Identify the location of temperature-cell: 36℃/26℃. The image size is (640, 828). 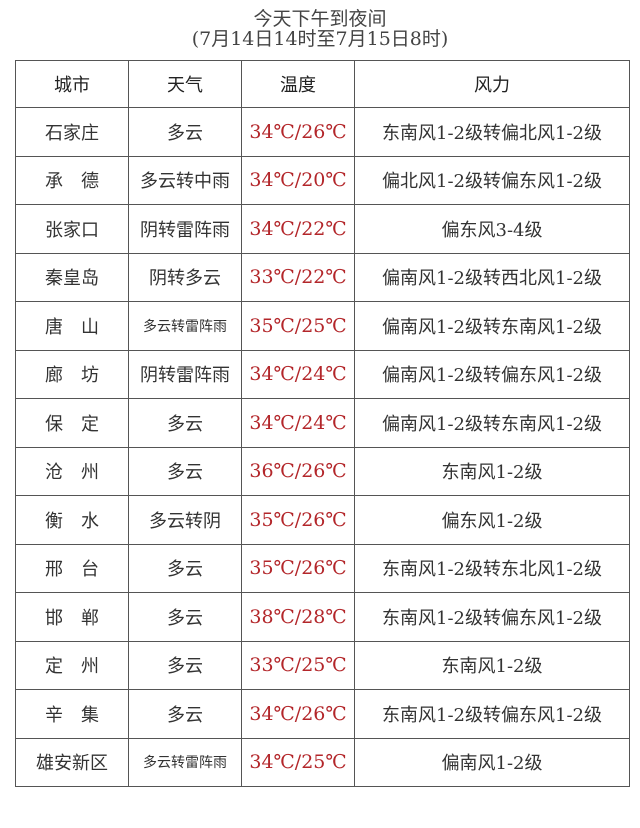
(298, 471).